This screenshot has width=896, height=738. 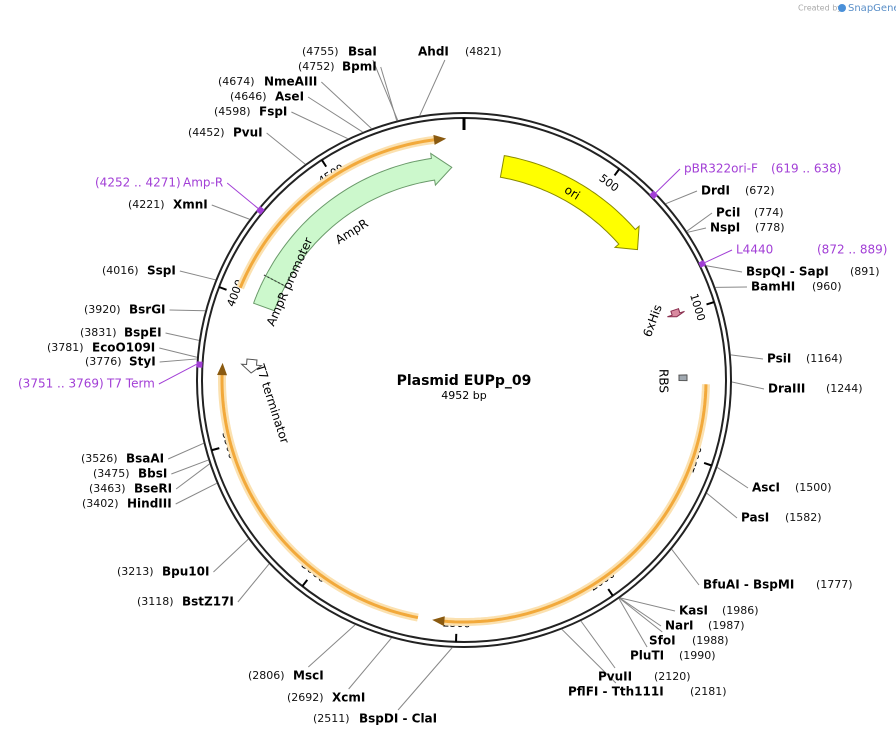 What do you see at coordinates (316, 66) in the screenshot?
I see `site-label: (4752)` at bounding box center [316, 66].